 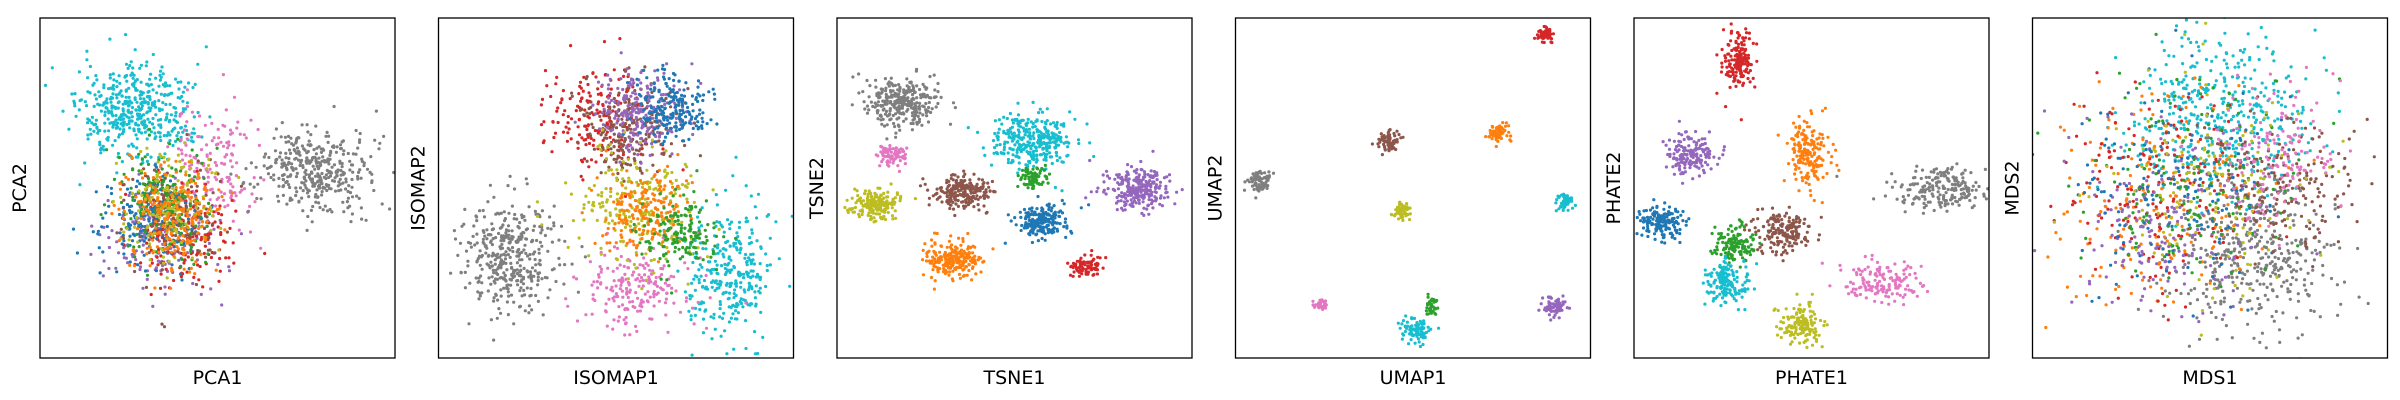 What do you see at coordinates (621, 197) in the screenshot?
I see `scatter-points` at bounding box center [621, 197].